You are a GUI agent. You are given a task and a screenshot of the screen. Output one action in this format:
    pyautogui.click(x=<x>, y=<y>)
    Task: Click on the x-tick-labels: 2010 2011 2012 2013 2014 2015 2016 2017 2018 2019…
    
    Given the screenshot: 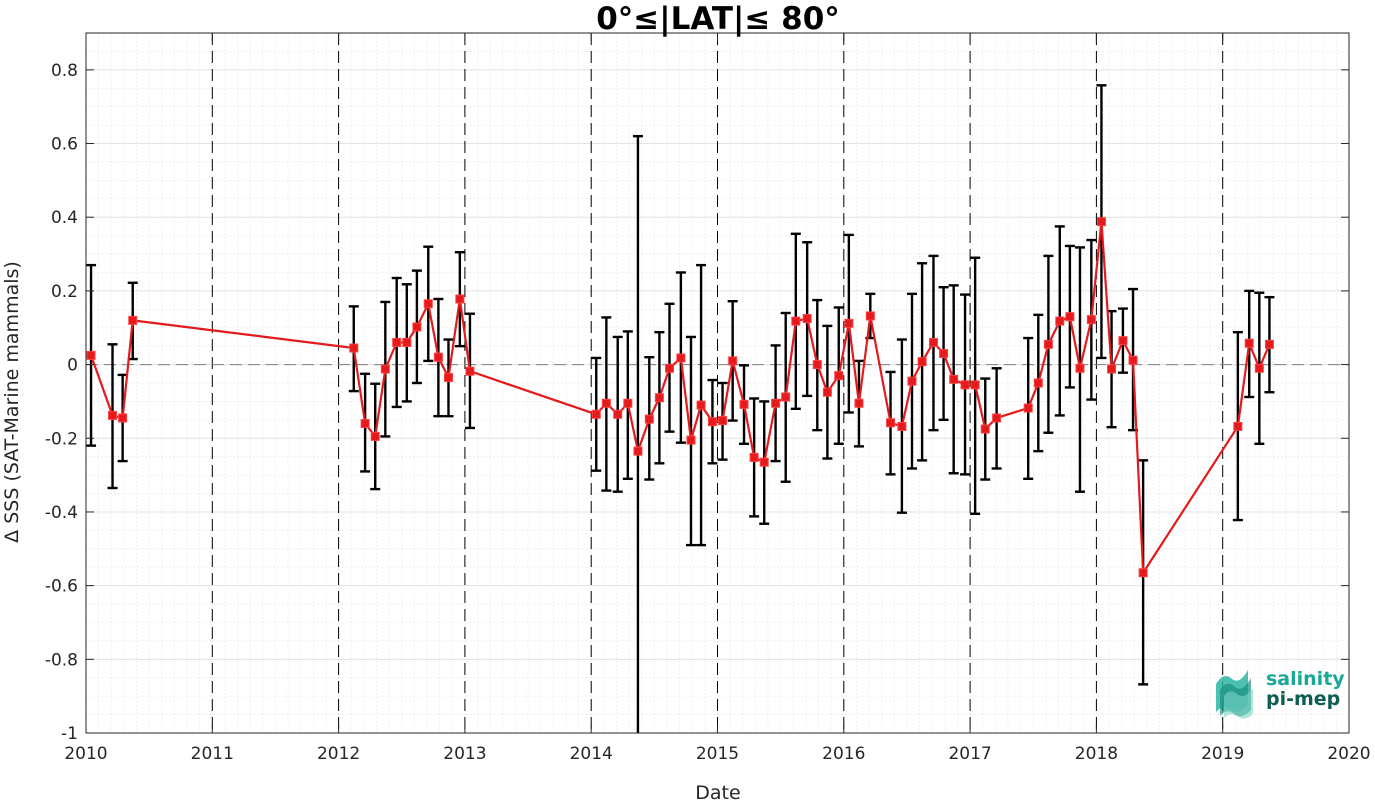 What is the action you would take?
    pyautogui.click(x=717, y=754)
    